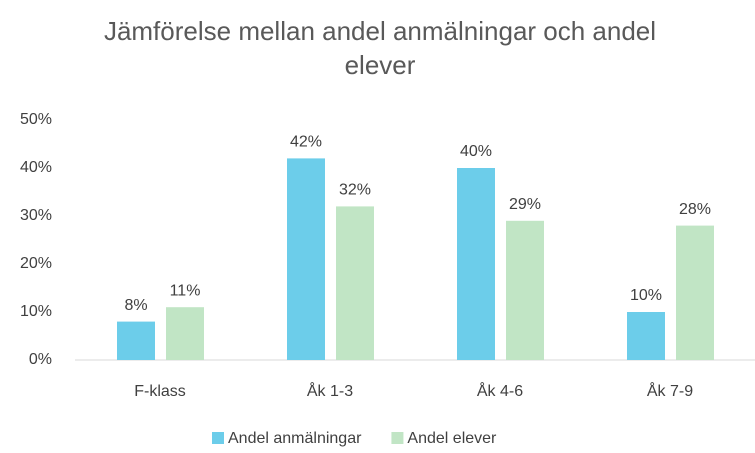 The width and height of the screenshot is (755, 453). Describe the element at coordinates (36, 311) in the screenshot. I see `y-tick-label: 10%` at that location.